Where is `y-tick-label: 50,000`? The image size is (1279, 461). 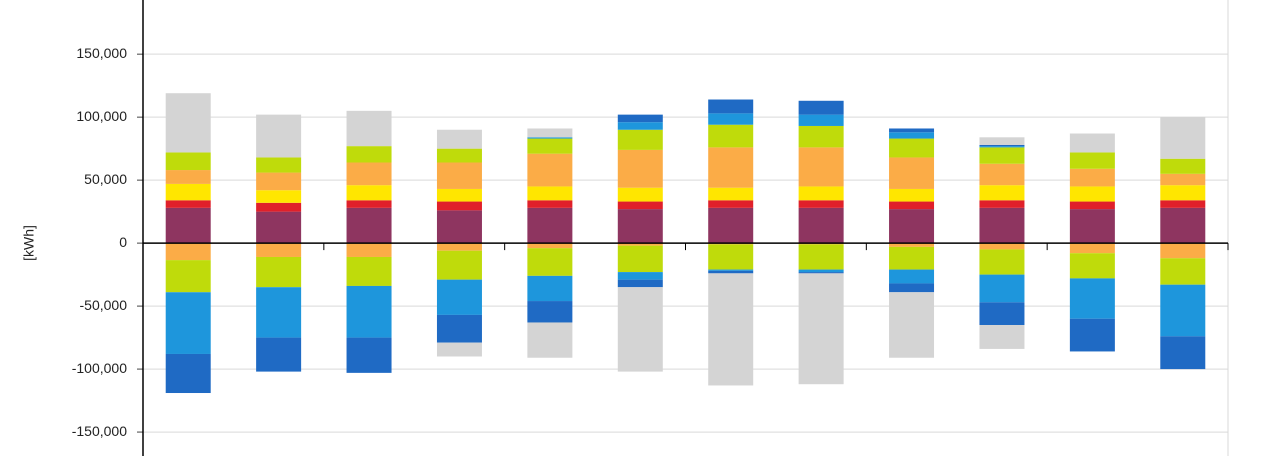
y-tick-label: 50,000 is located at coordinates (105, 179).